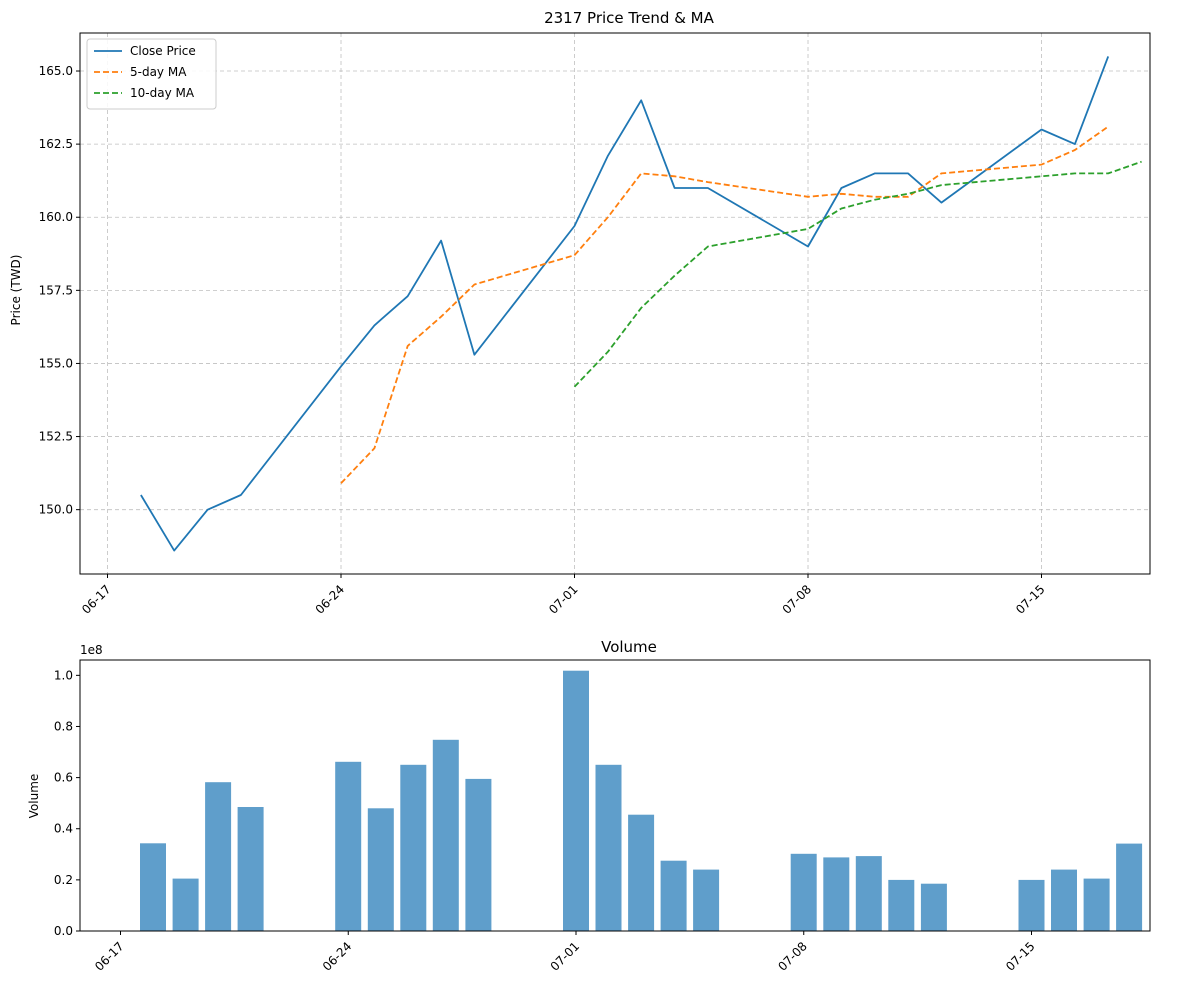 This screenshot has height=989, width=1189. I want to click on price-y-tick-label: 152.5, so click(56, 437).